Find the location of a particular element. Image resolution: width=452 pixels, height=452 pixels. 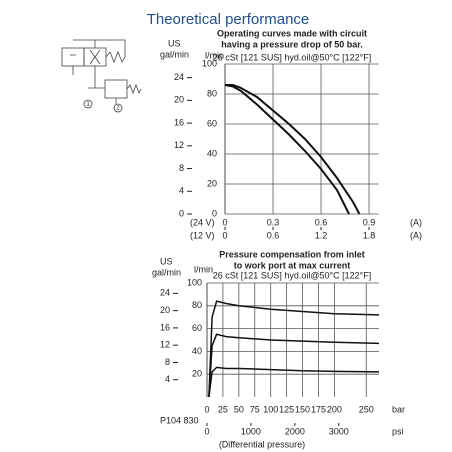

x2-note: (Differential pressure) is located at coordinates (262, 444).